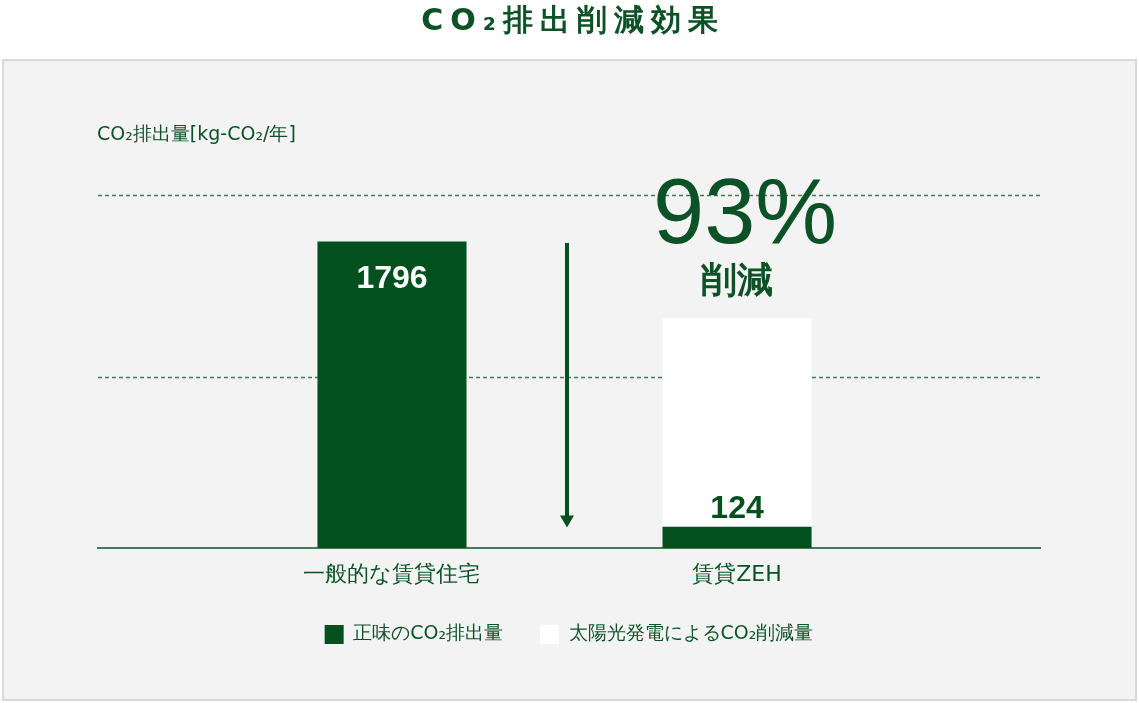  Describe the element at coordinates (428, 632) in the screenshot. I see `legend-label: 正味のCO₂排出量` at that location.